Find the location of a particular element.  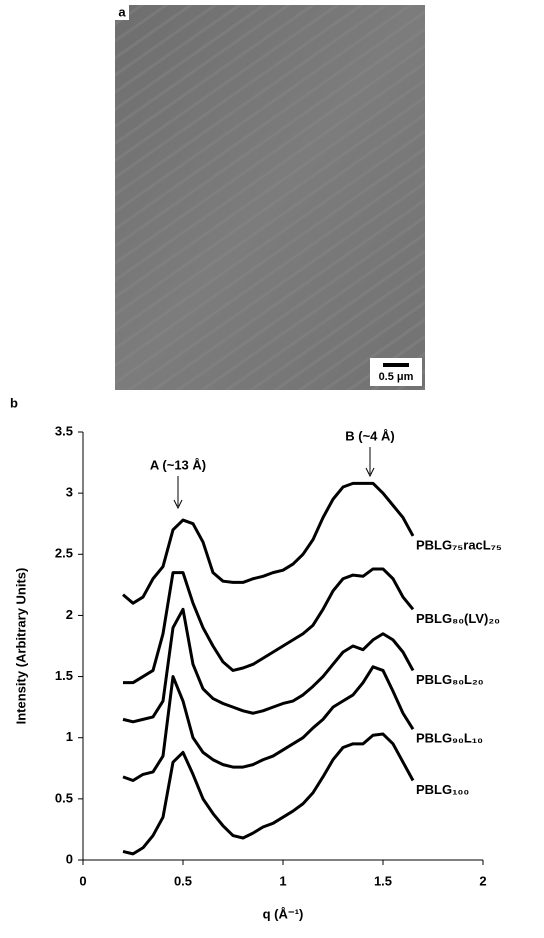

series-label: PBLG₈₀L₂₀ is located at coordinates (450, 679).